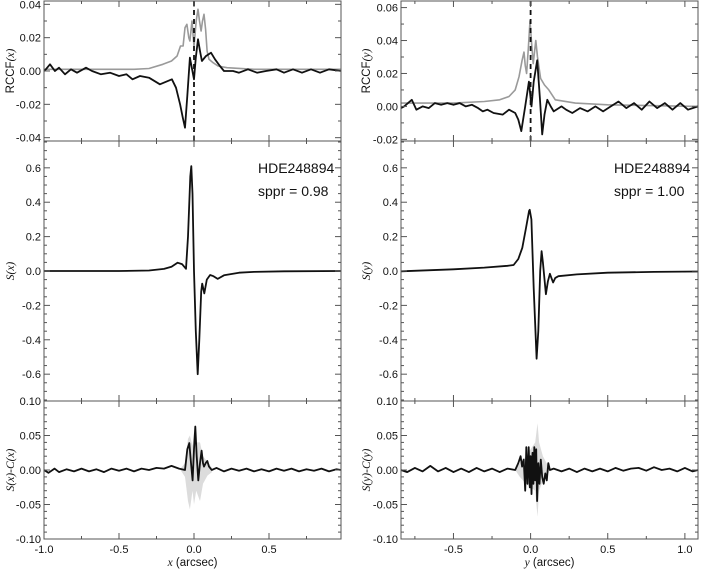 Image resolution: width=702 pixels, height=569 pixels. I want to click on panel-right-top: 0.06 0.04 0.02 0.00 -0.02 RCCF(y), so click(530, 73).